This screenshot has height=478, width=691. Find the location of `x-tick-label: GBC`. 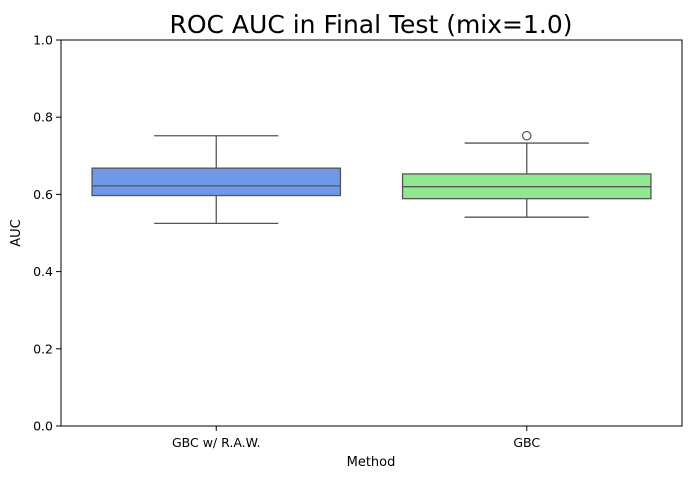

x-tick-label: GBC is located at coordinates (526, 442).